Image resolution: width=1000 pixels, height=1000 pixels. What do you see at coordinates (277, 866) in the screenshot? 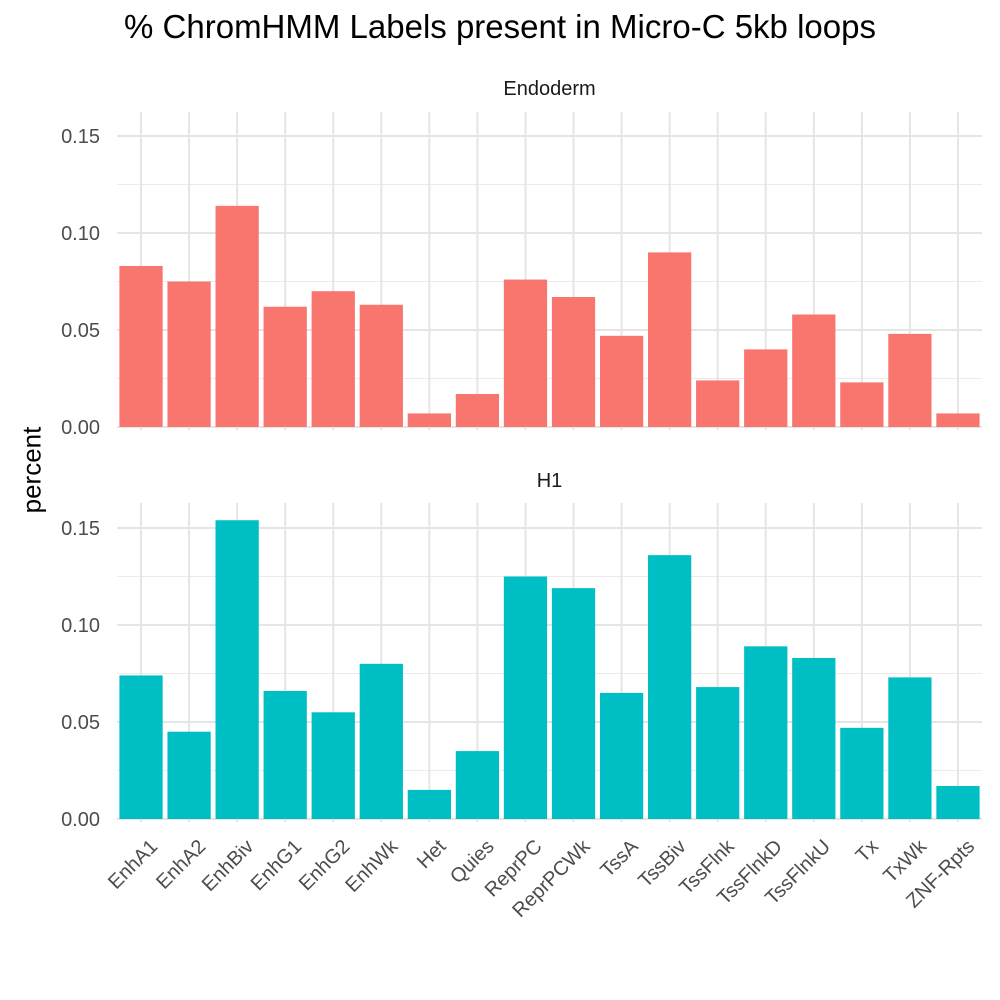
I see `x-tick-label: EnhG1` at bounding box center [277, 866].